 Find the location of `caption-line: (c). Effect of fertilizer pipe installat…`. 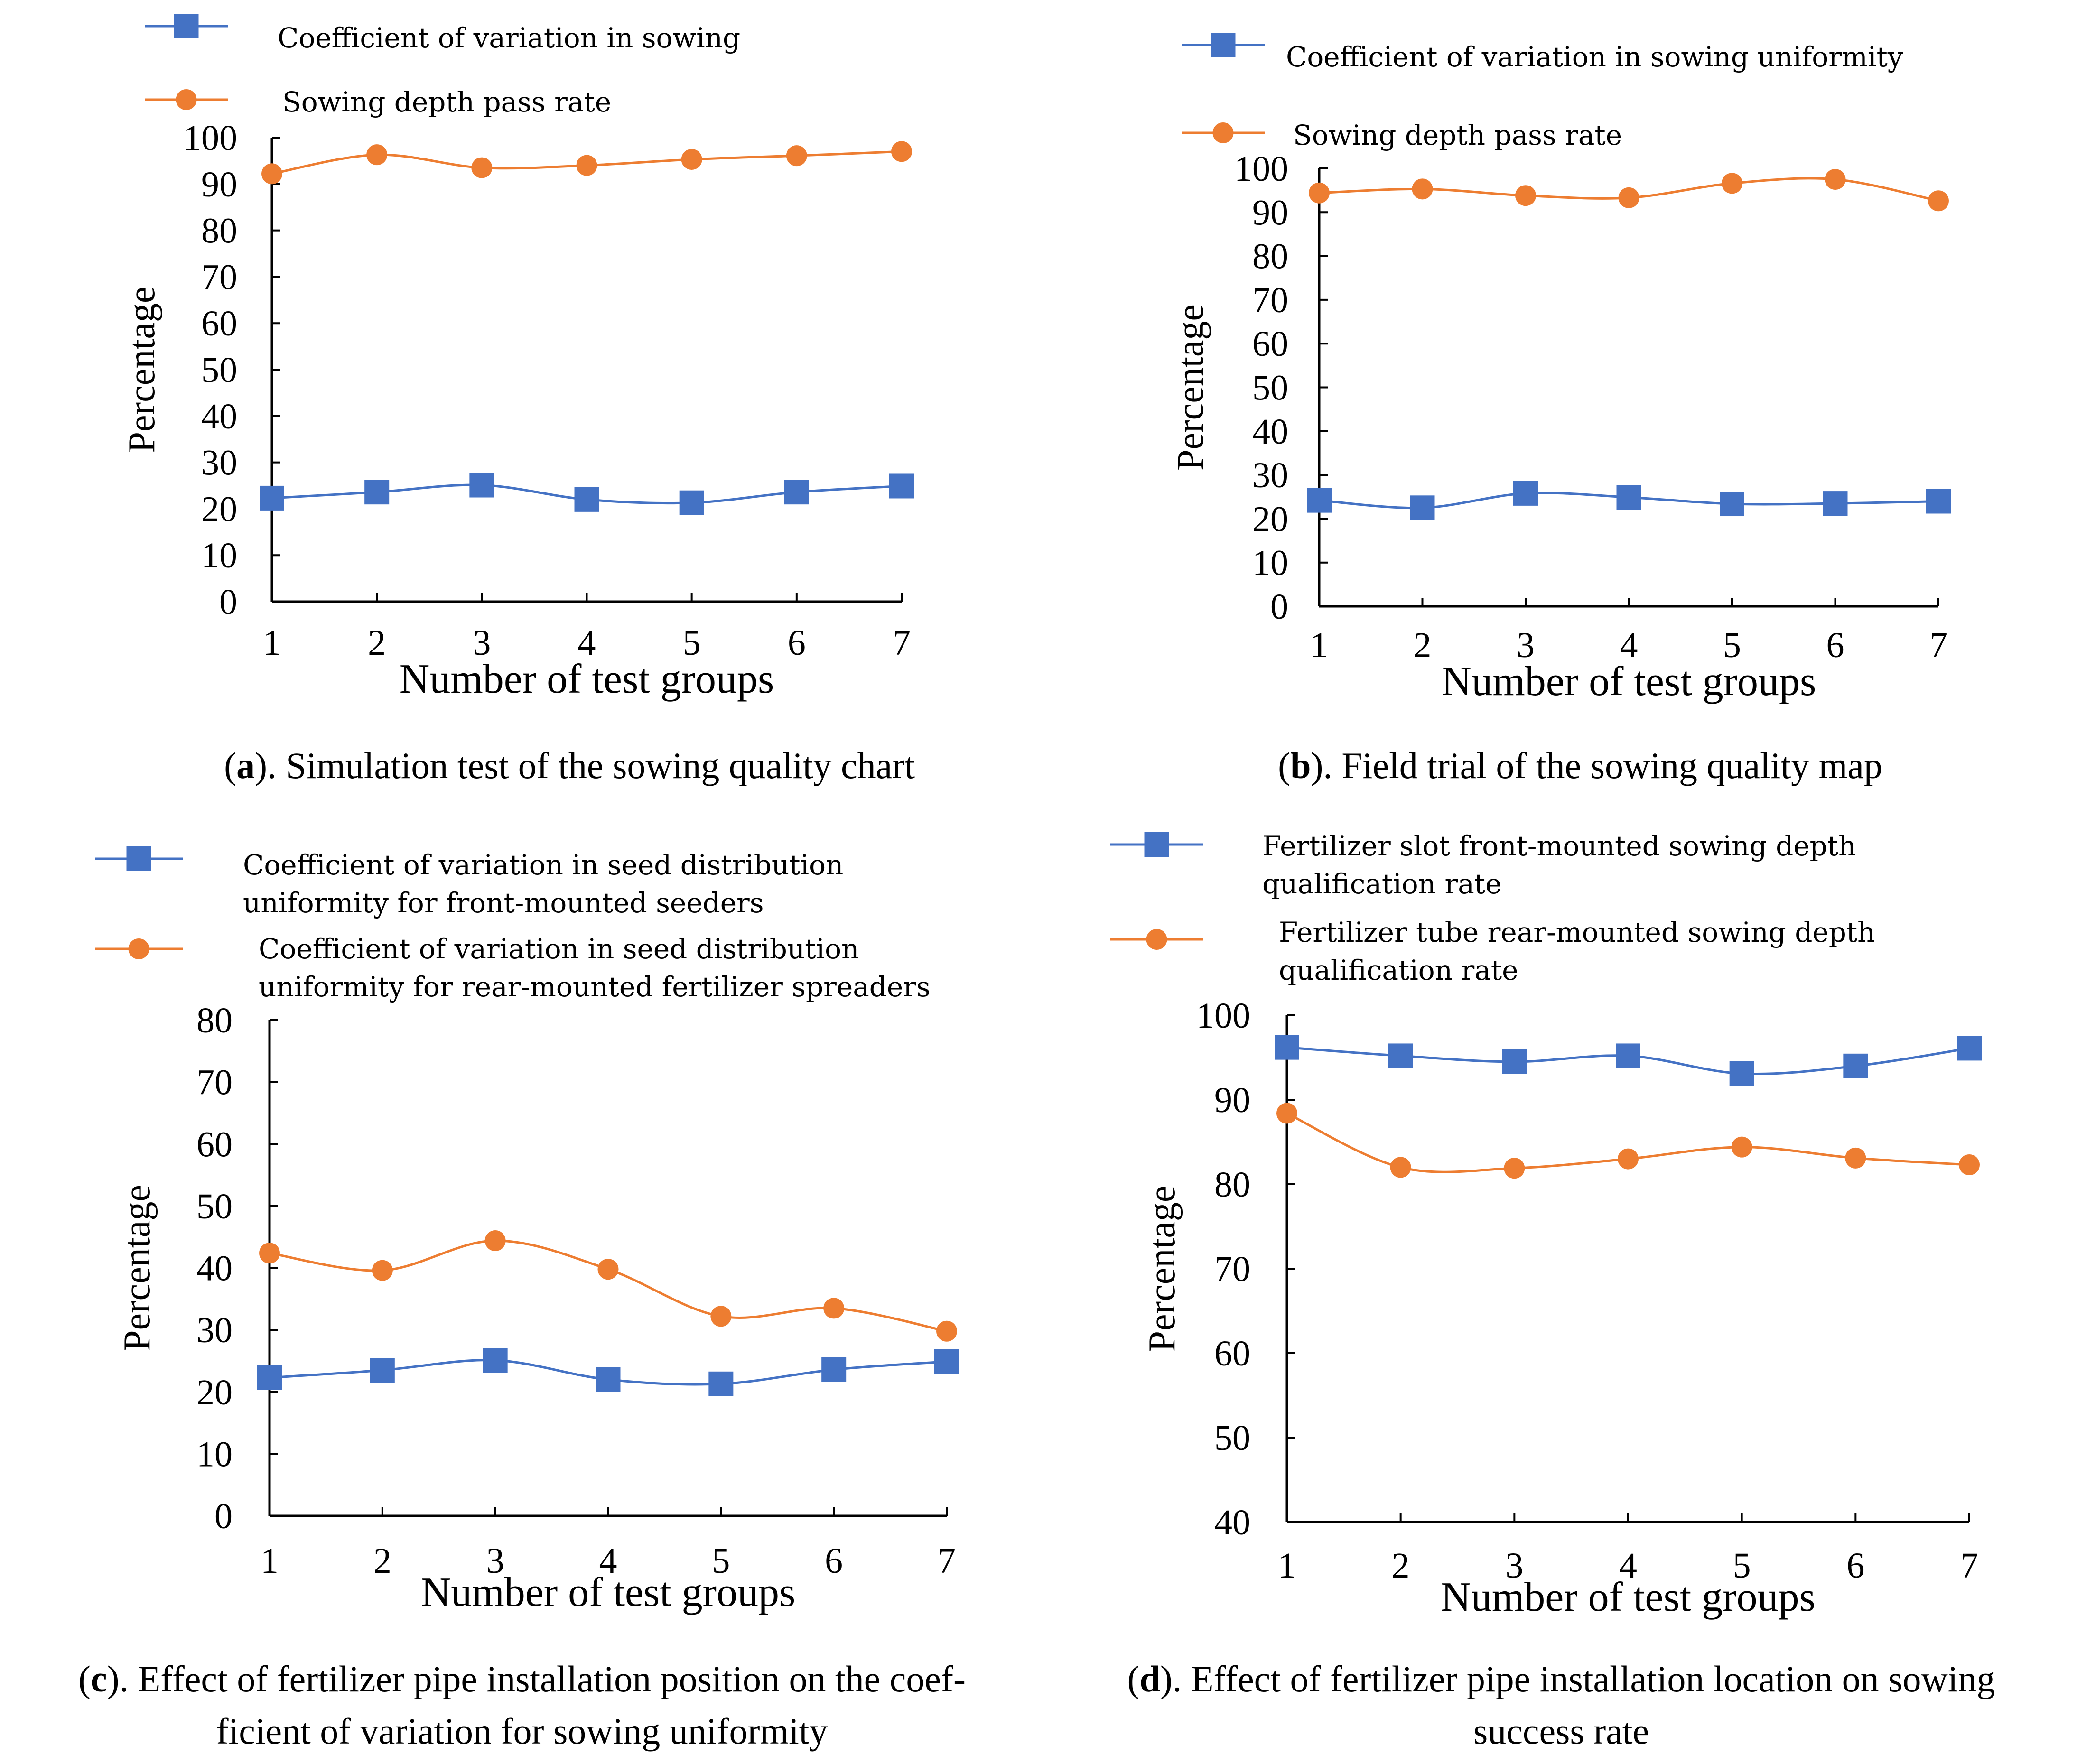

caption-line: (c). Effect of fertilizer pipe installat… is located at coordinates (522, 1678).